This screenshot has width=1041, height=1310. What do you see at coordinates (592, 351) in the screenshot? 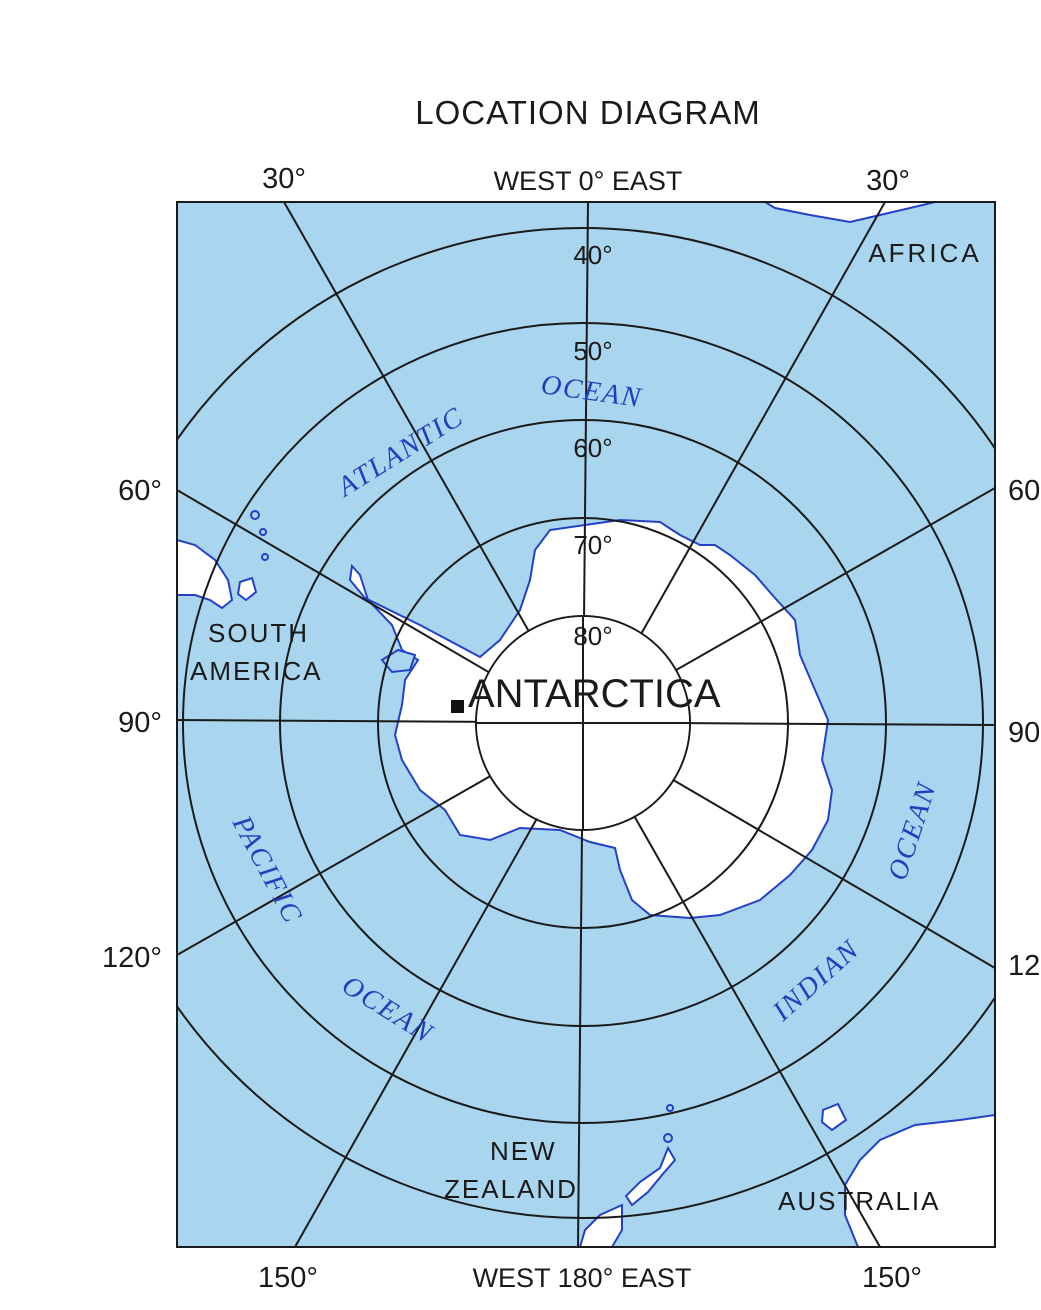
I see `latitude-label-50: 50°` at bounding box center [592, 351].